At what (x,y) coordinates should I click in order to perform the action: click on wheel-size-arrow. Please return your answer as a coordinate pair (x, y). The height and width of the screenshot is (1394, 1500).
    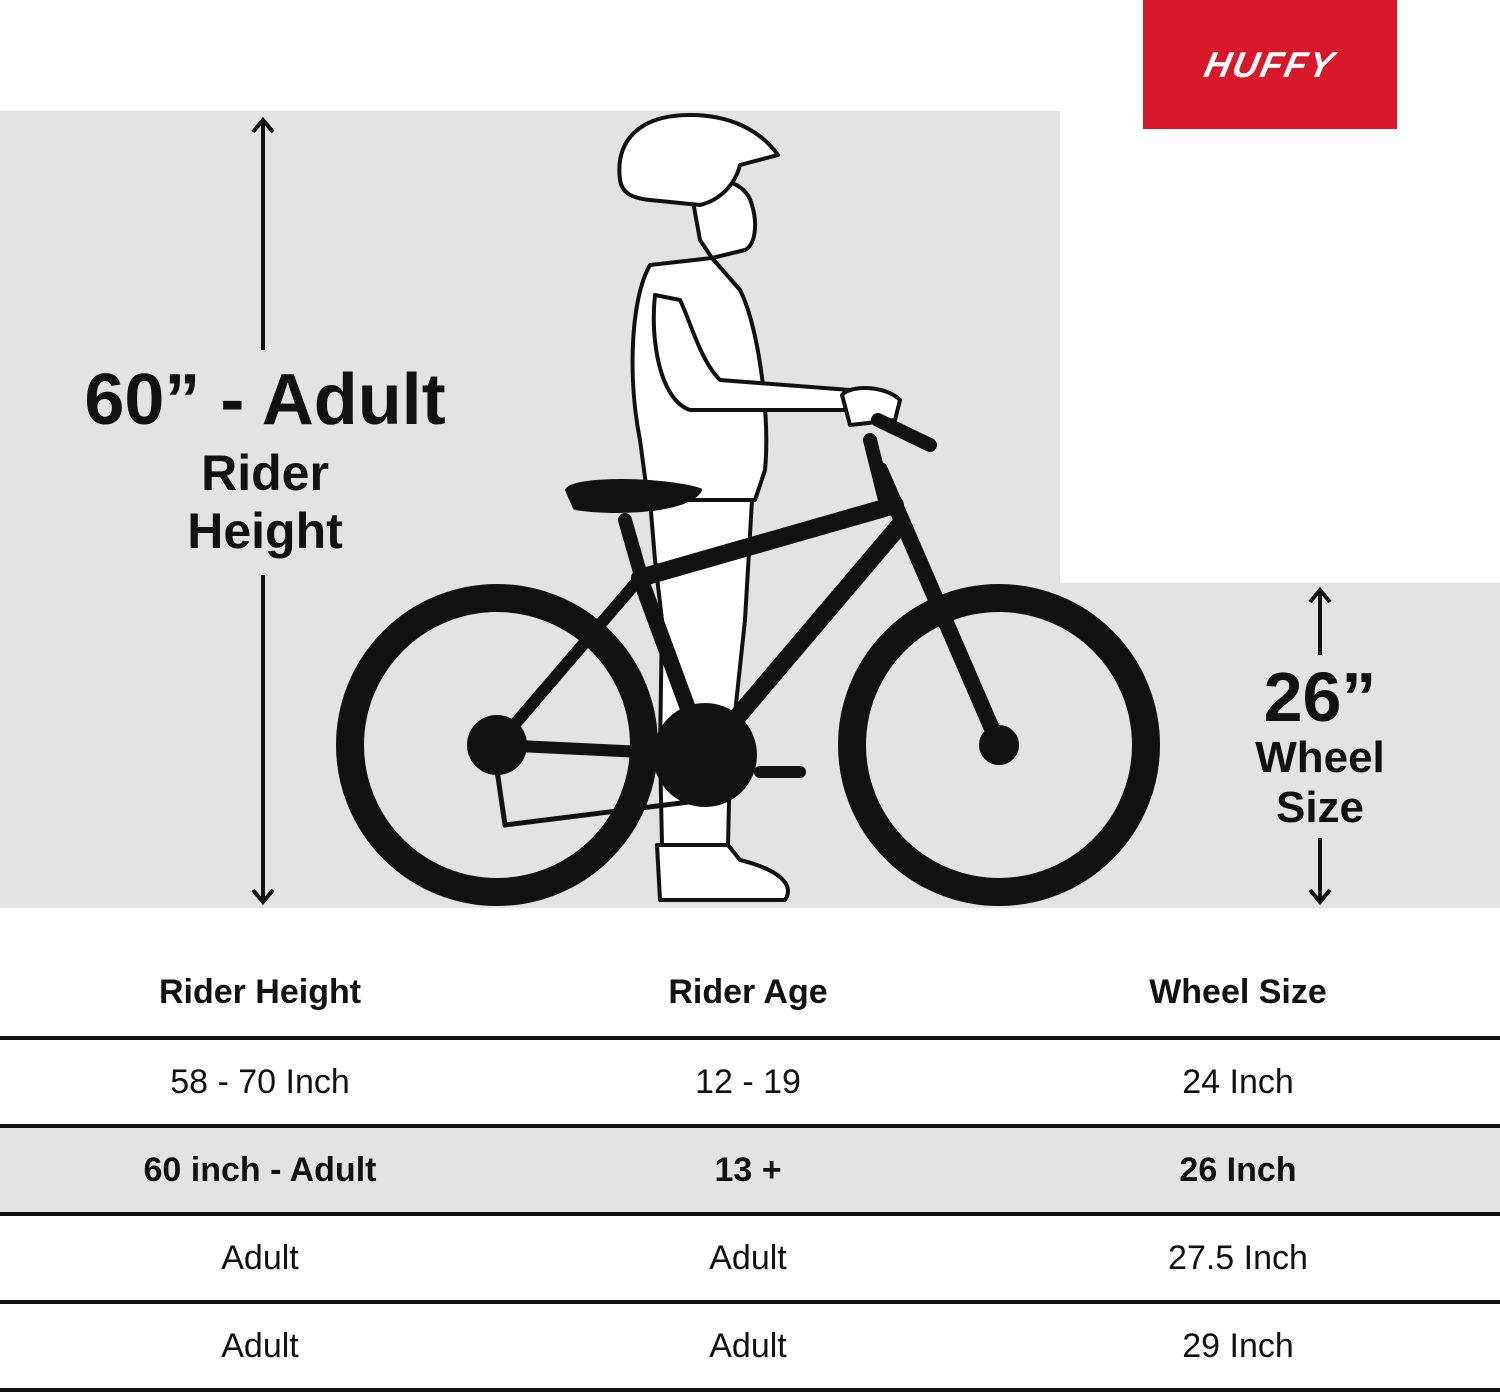
    Looking at the image, I should click on (1320, 746).